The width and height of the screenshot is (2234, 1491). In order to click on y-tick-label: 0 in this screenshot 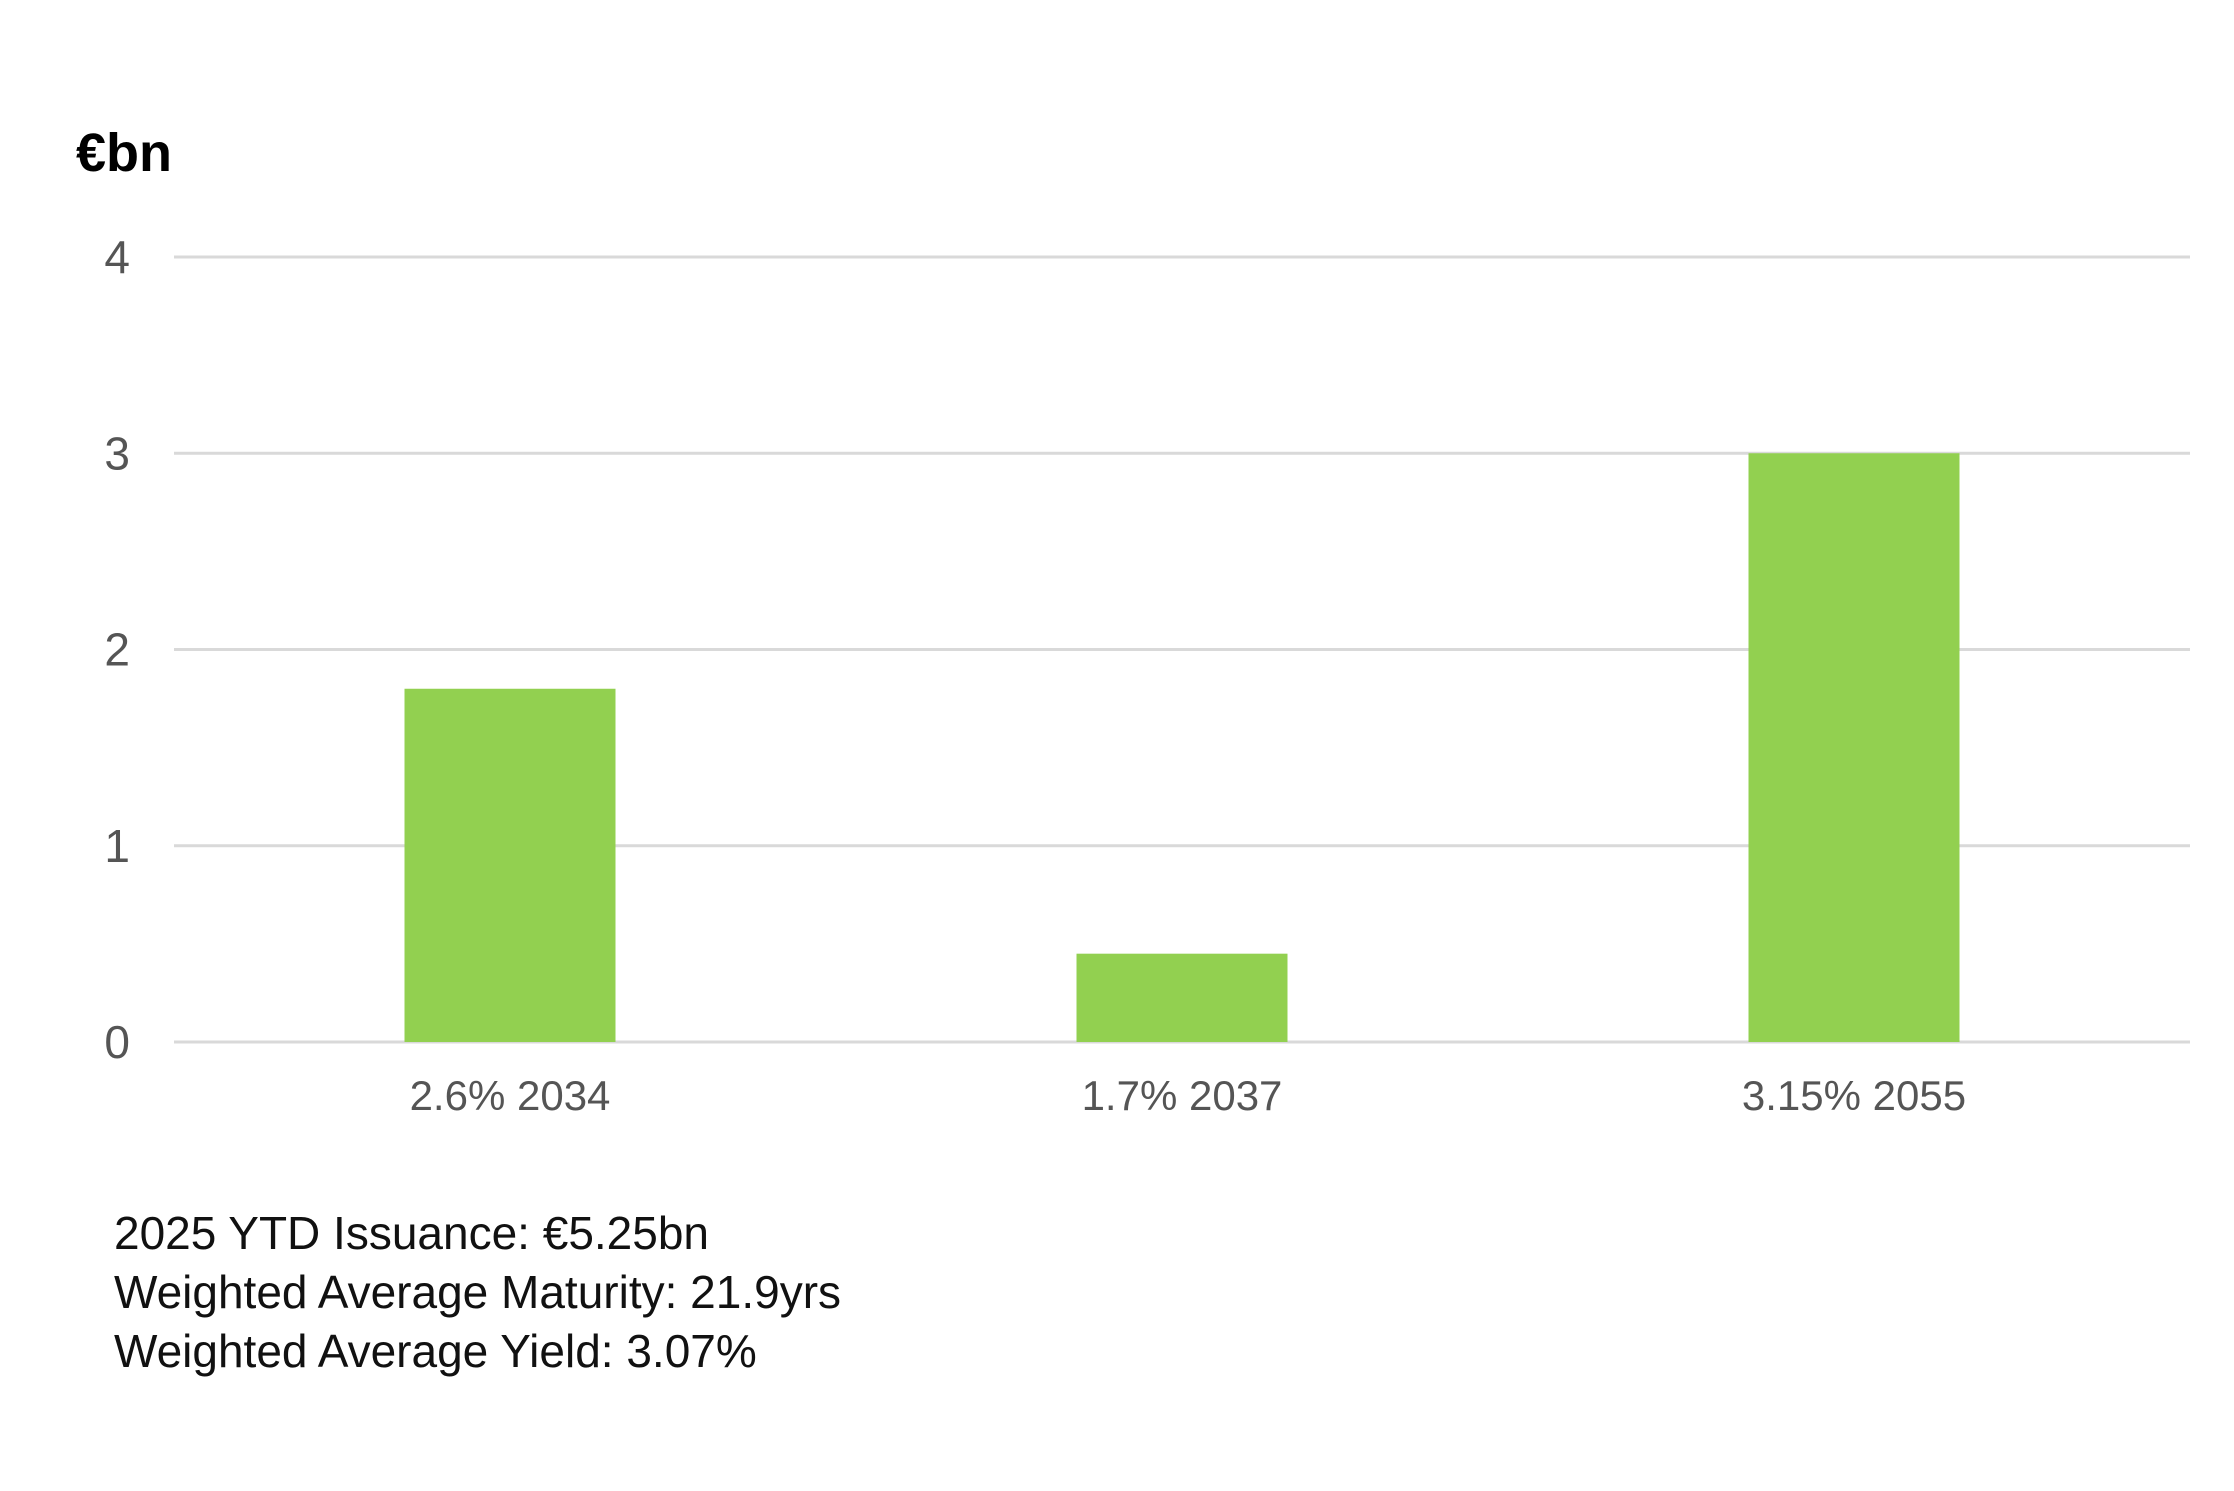, I will do `click(117, 1042)`.